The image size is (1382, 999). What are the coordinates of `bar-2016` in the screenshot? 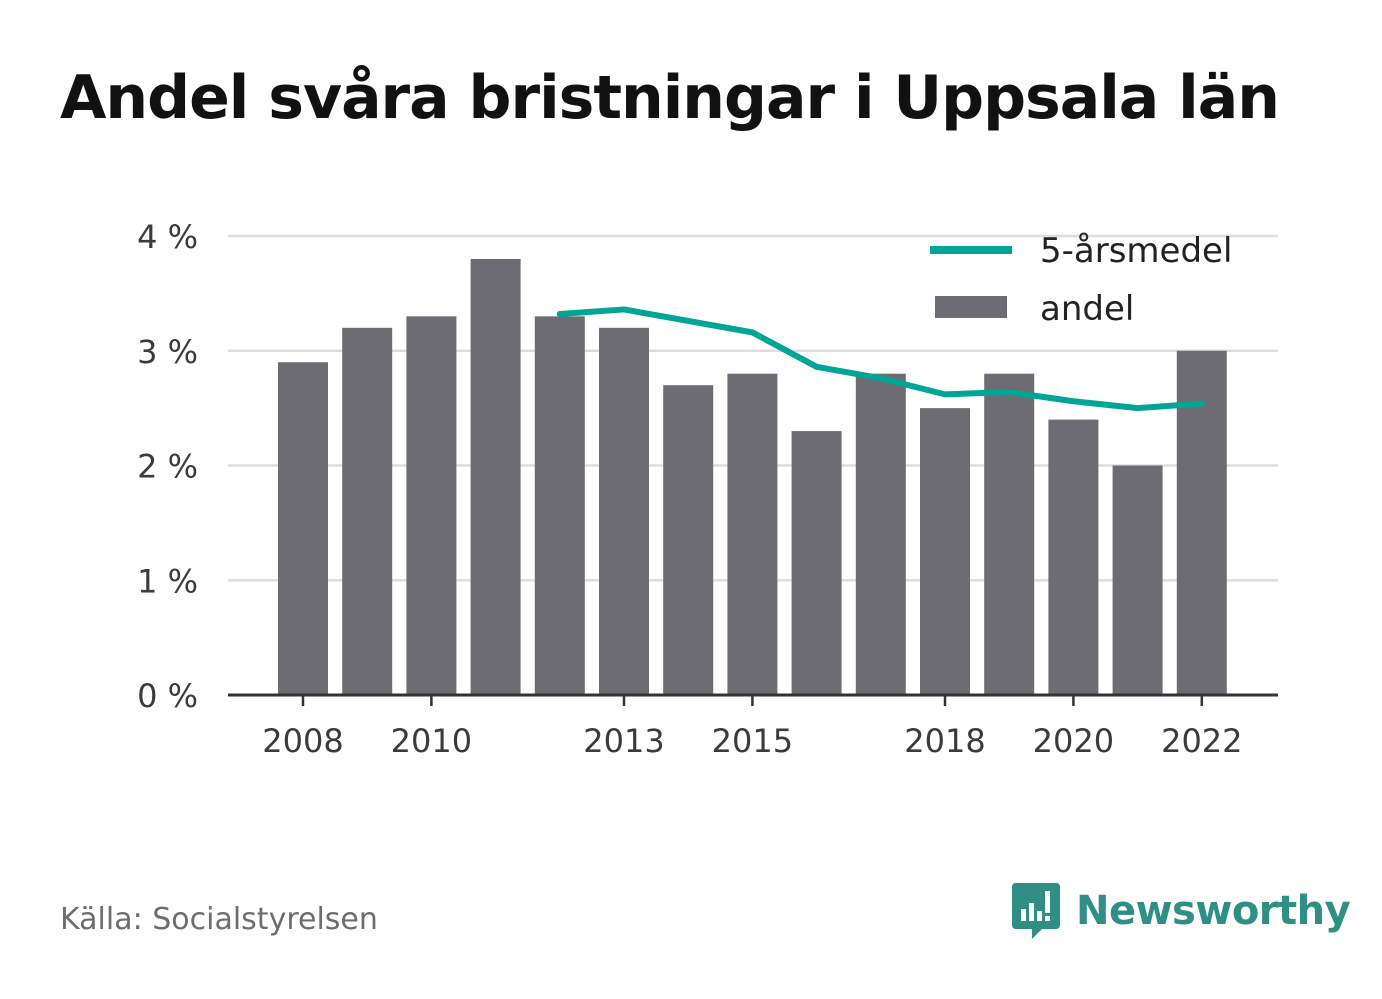 It's located at (816, 563).